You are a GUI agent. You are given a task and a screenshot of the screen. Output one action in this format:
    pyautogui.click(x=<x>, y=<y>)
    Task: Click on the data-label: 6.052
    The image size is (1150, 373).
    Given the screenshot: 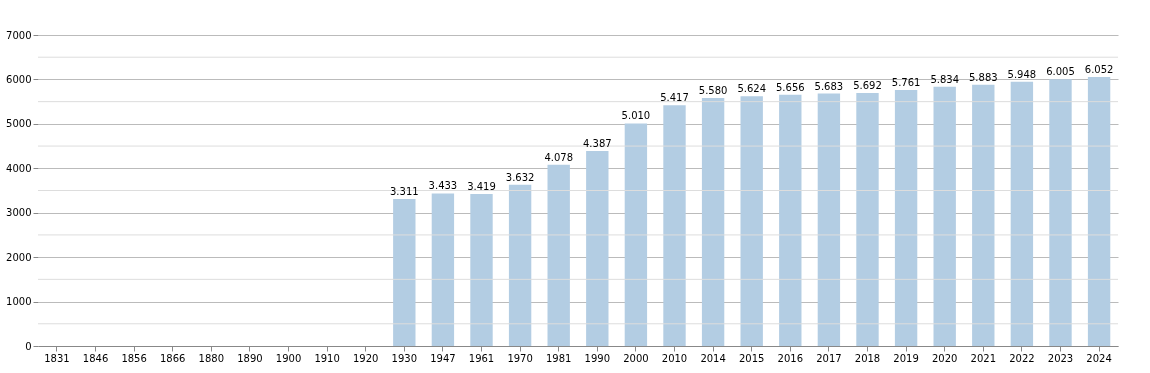 What is the action you would take?
    pyautogui.click(x=1099, y=70)
    